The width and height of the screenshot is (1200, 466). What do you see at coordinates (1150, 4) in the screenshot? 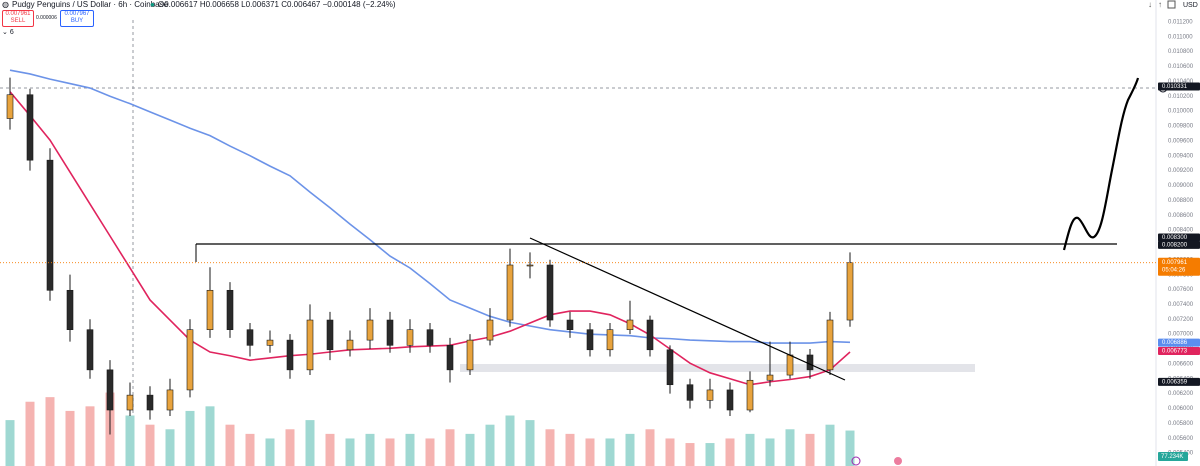
I see `arrow-down-icon: ↓` at bounding box center [1150, 4].